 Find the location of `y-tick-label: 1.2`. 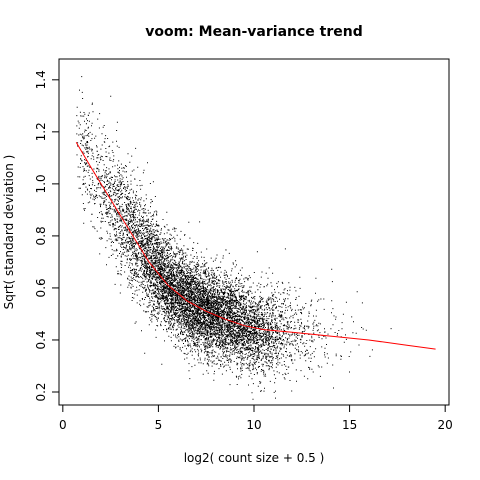

y-tick-label: 1.2 is located at coordinates (41, 131).